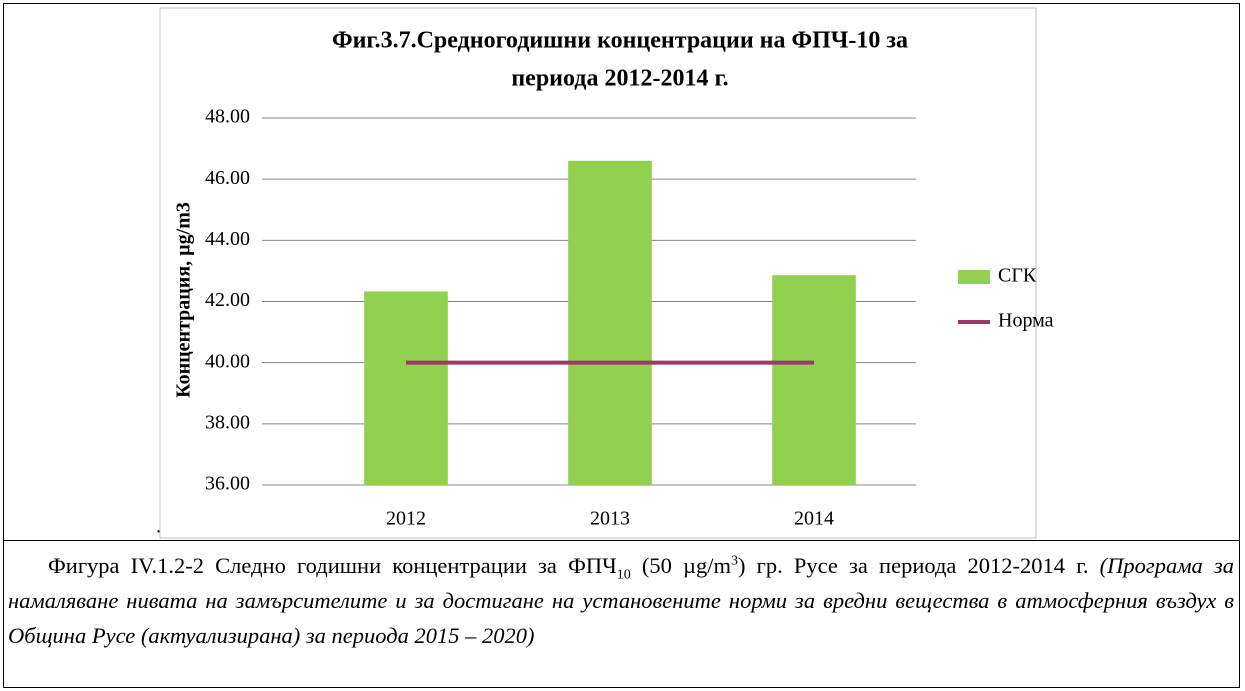  I want to click on x-tick-label: 2014, so click(814, 519).